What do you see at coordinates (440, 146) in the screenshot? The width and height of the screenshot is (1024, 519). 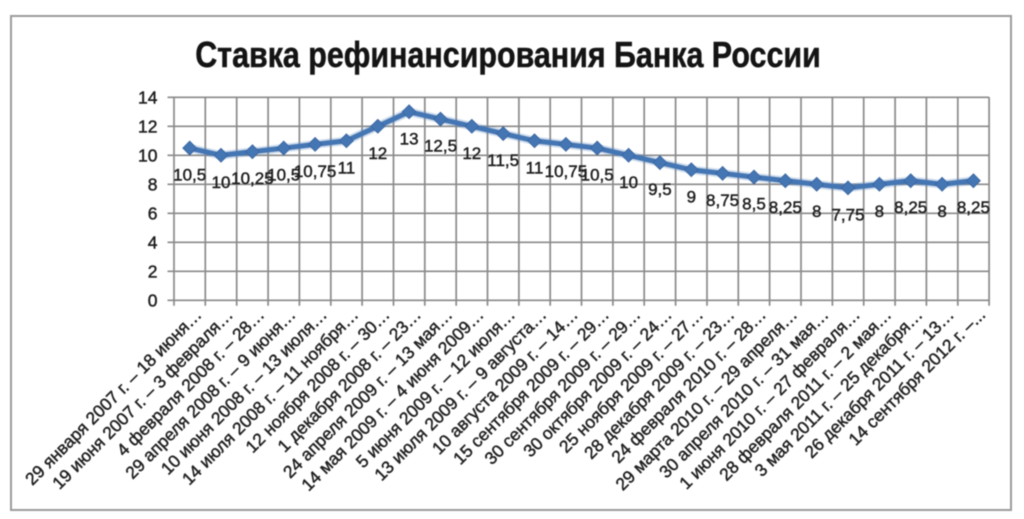 I see `svg-text: 12,5` at bounding box center [440, 146].